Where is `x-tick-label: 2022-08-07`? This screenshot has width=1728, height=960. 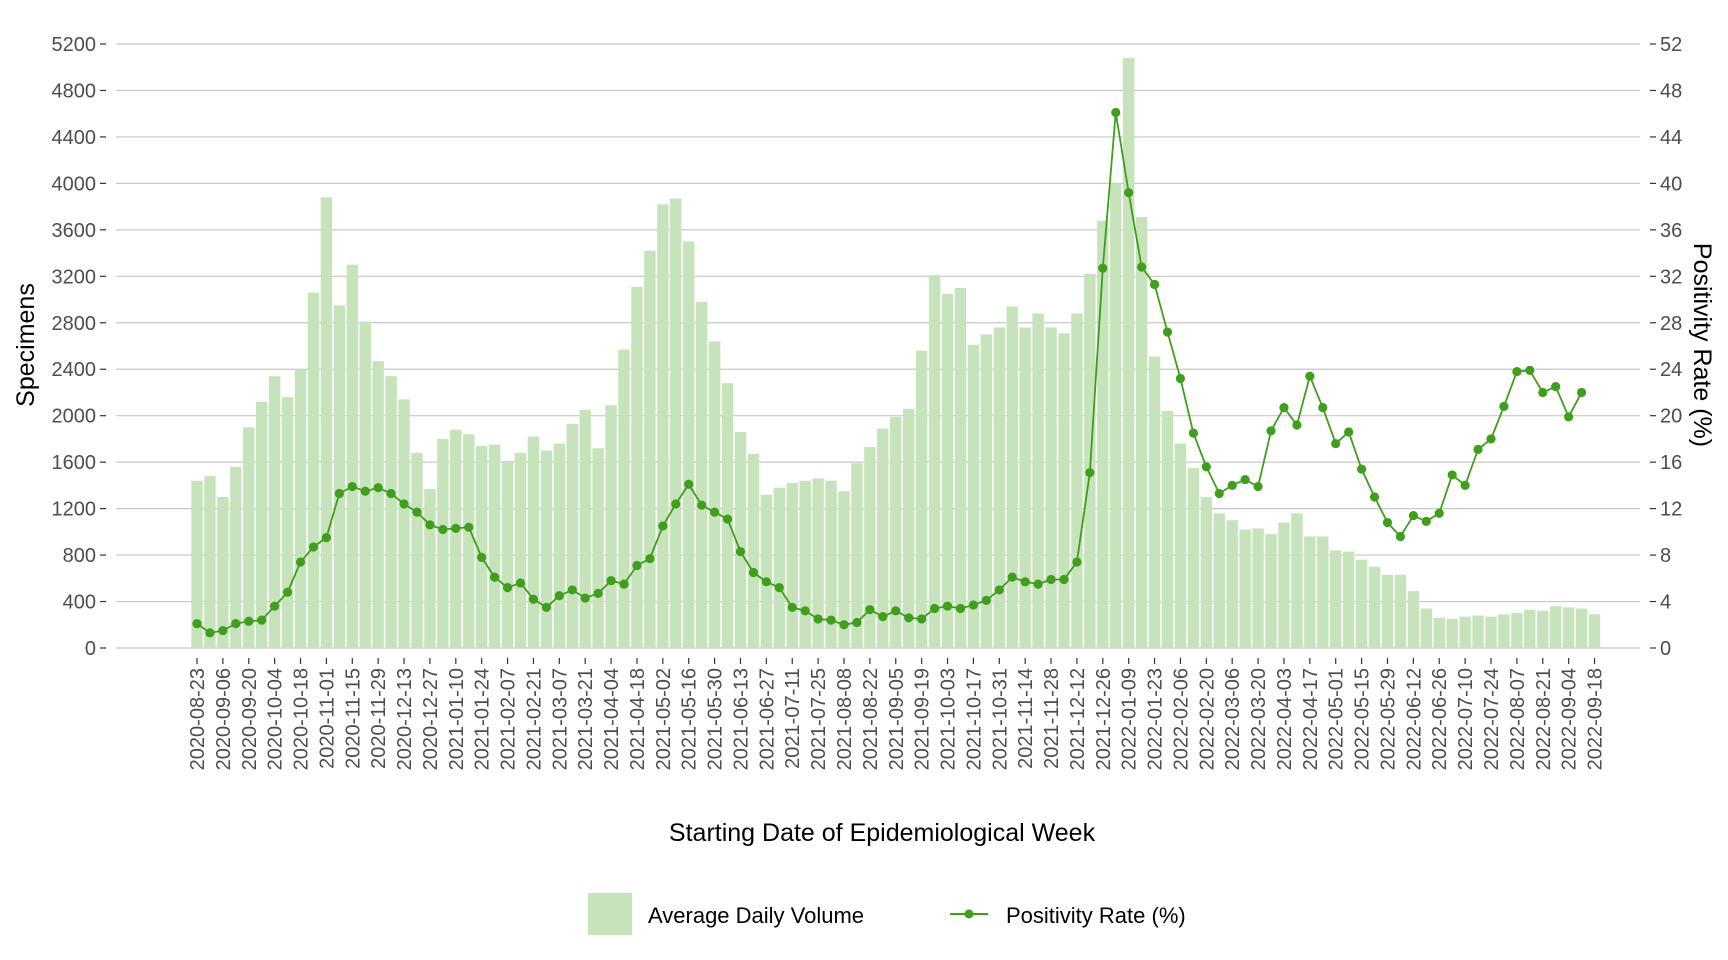 x-tick-label: 2022-08-07 is located at coordinates (1518, 719).